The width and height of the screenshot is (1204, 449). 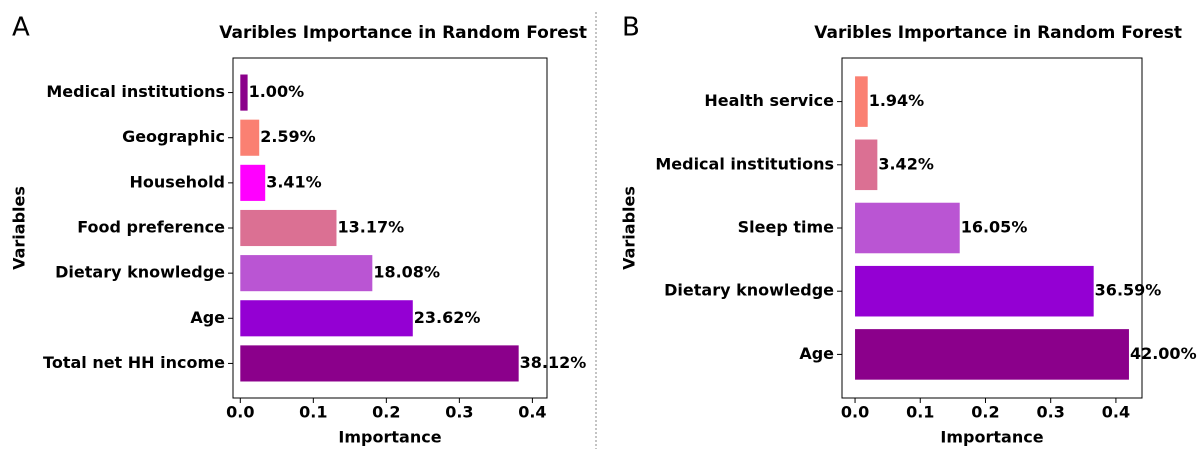 I want to click on data-label: 3.41%, so click(x=294, y=181).